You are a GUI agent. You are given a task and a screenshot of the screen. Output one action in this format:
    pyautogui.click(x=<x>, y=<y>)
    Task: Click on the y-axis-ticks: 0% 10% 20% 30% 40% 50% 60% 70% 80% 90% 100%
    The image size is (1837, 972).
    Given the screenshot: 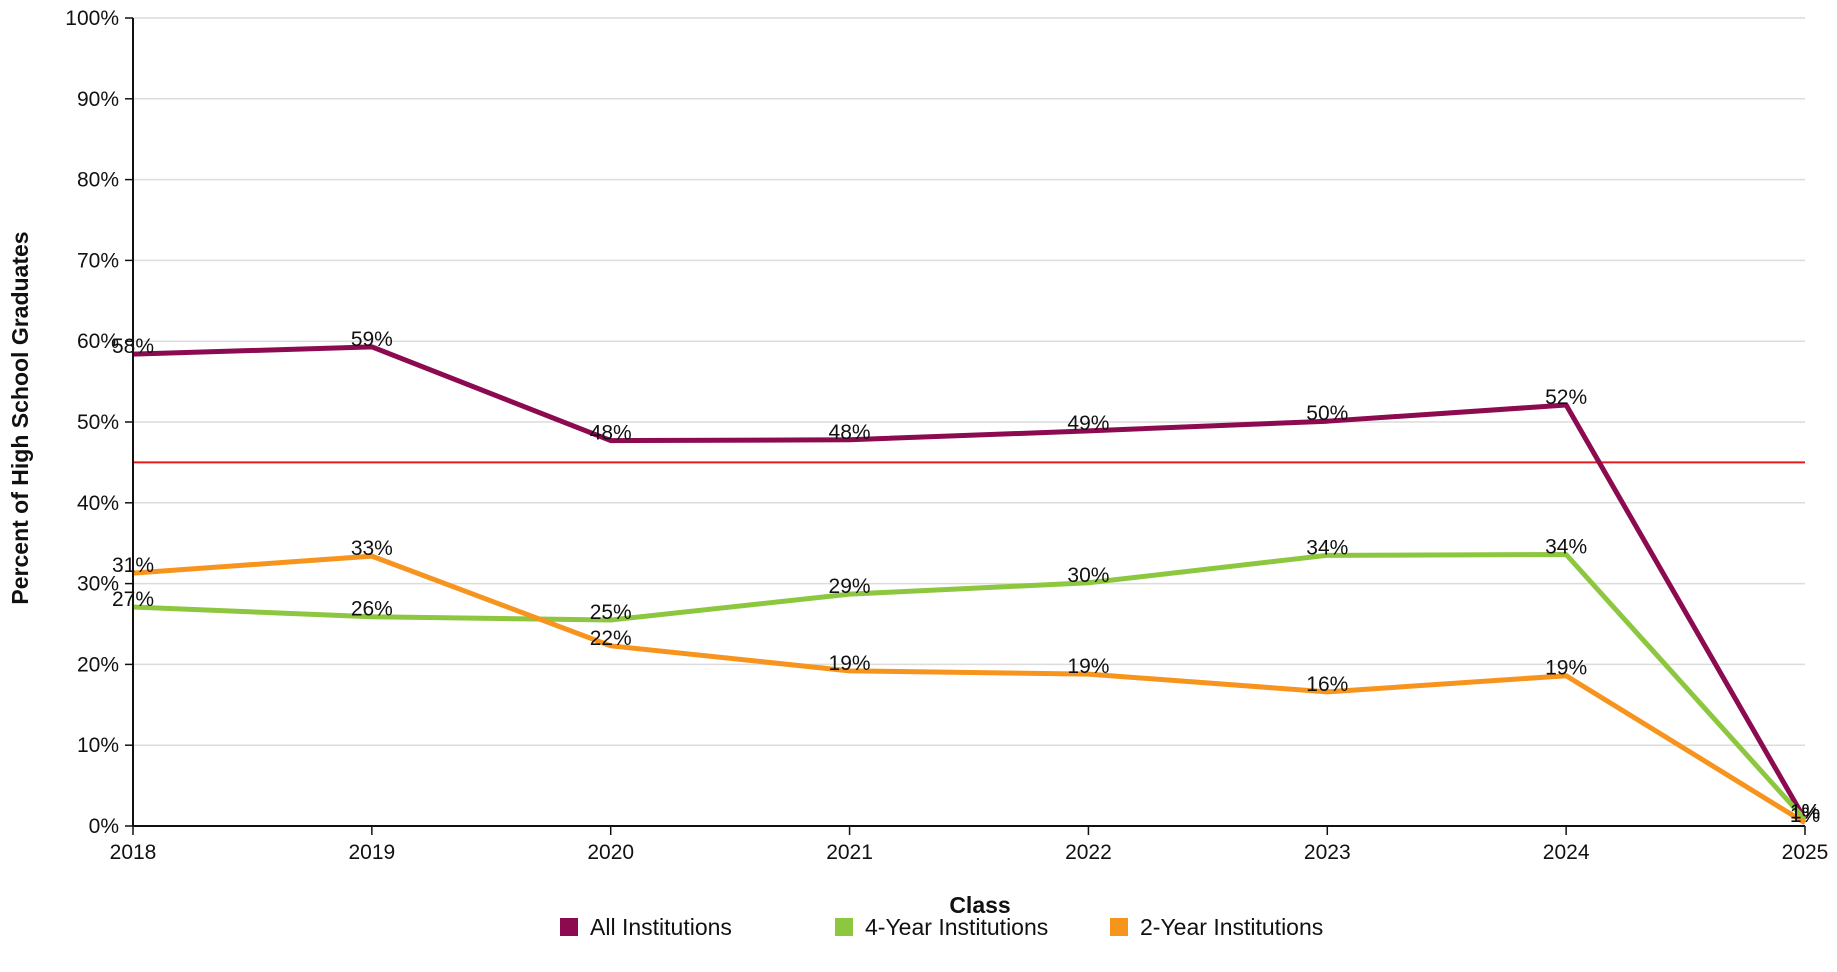 What is the action you would take?
    pyautogui.click(x=99, y=422)
    